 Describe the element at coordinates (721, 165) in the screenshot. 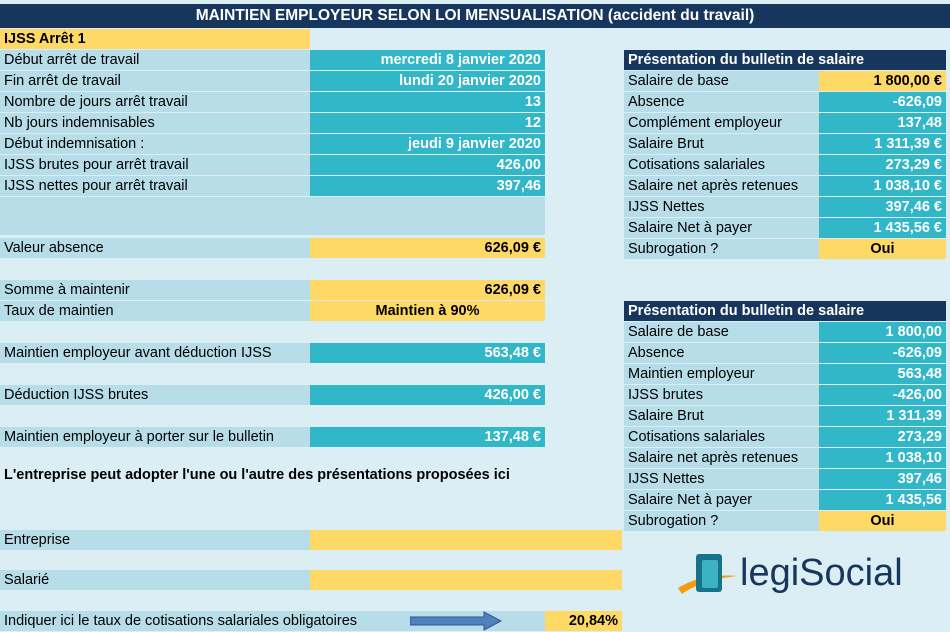

I see `bulletin1-row-label: Cotisations salariales` at that location.